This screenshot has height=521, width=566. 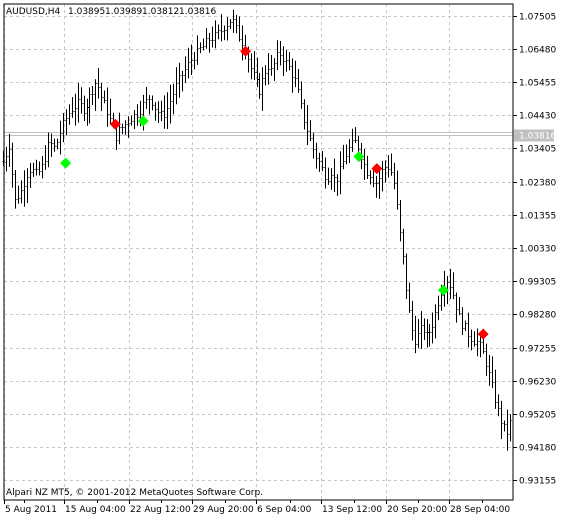 What do you see at coordinates (537, 18) in the screenshot?
I see `y-tick-label: 1.07505` at bounding box center [537, 18].